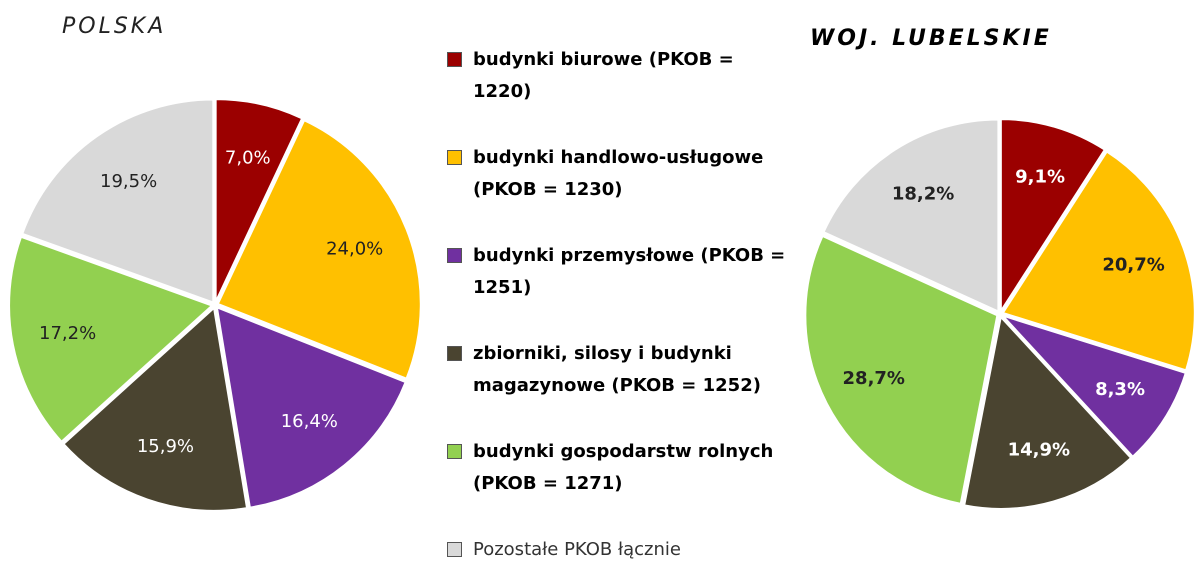 The height and width of the screenshot is (568, 1195). What do you see at coordinates (1040, 177) in the screenshot?
I see `data-label: 9,1%` at bounding box center [1040, 177].